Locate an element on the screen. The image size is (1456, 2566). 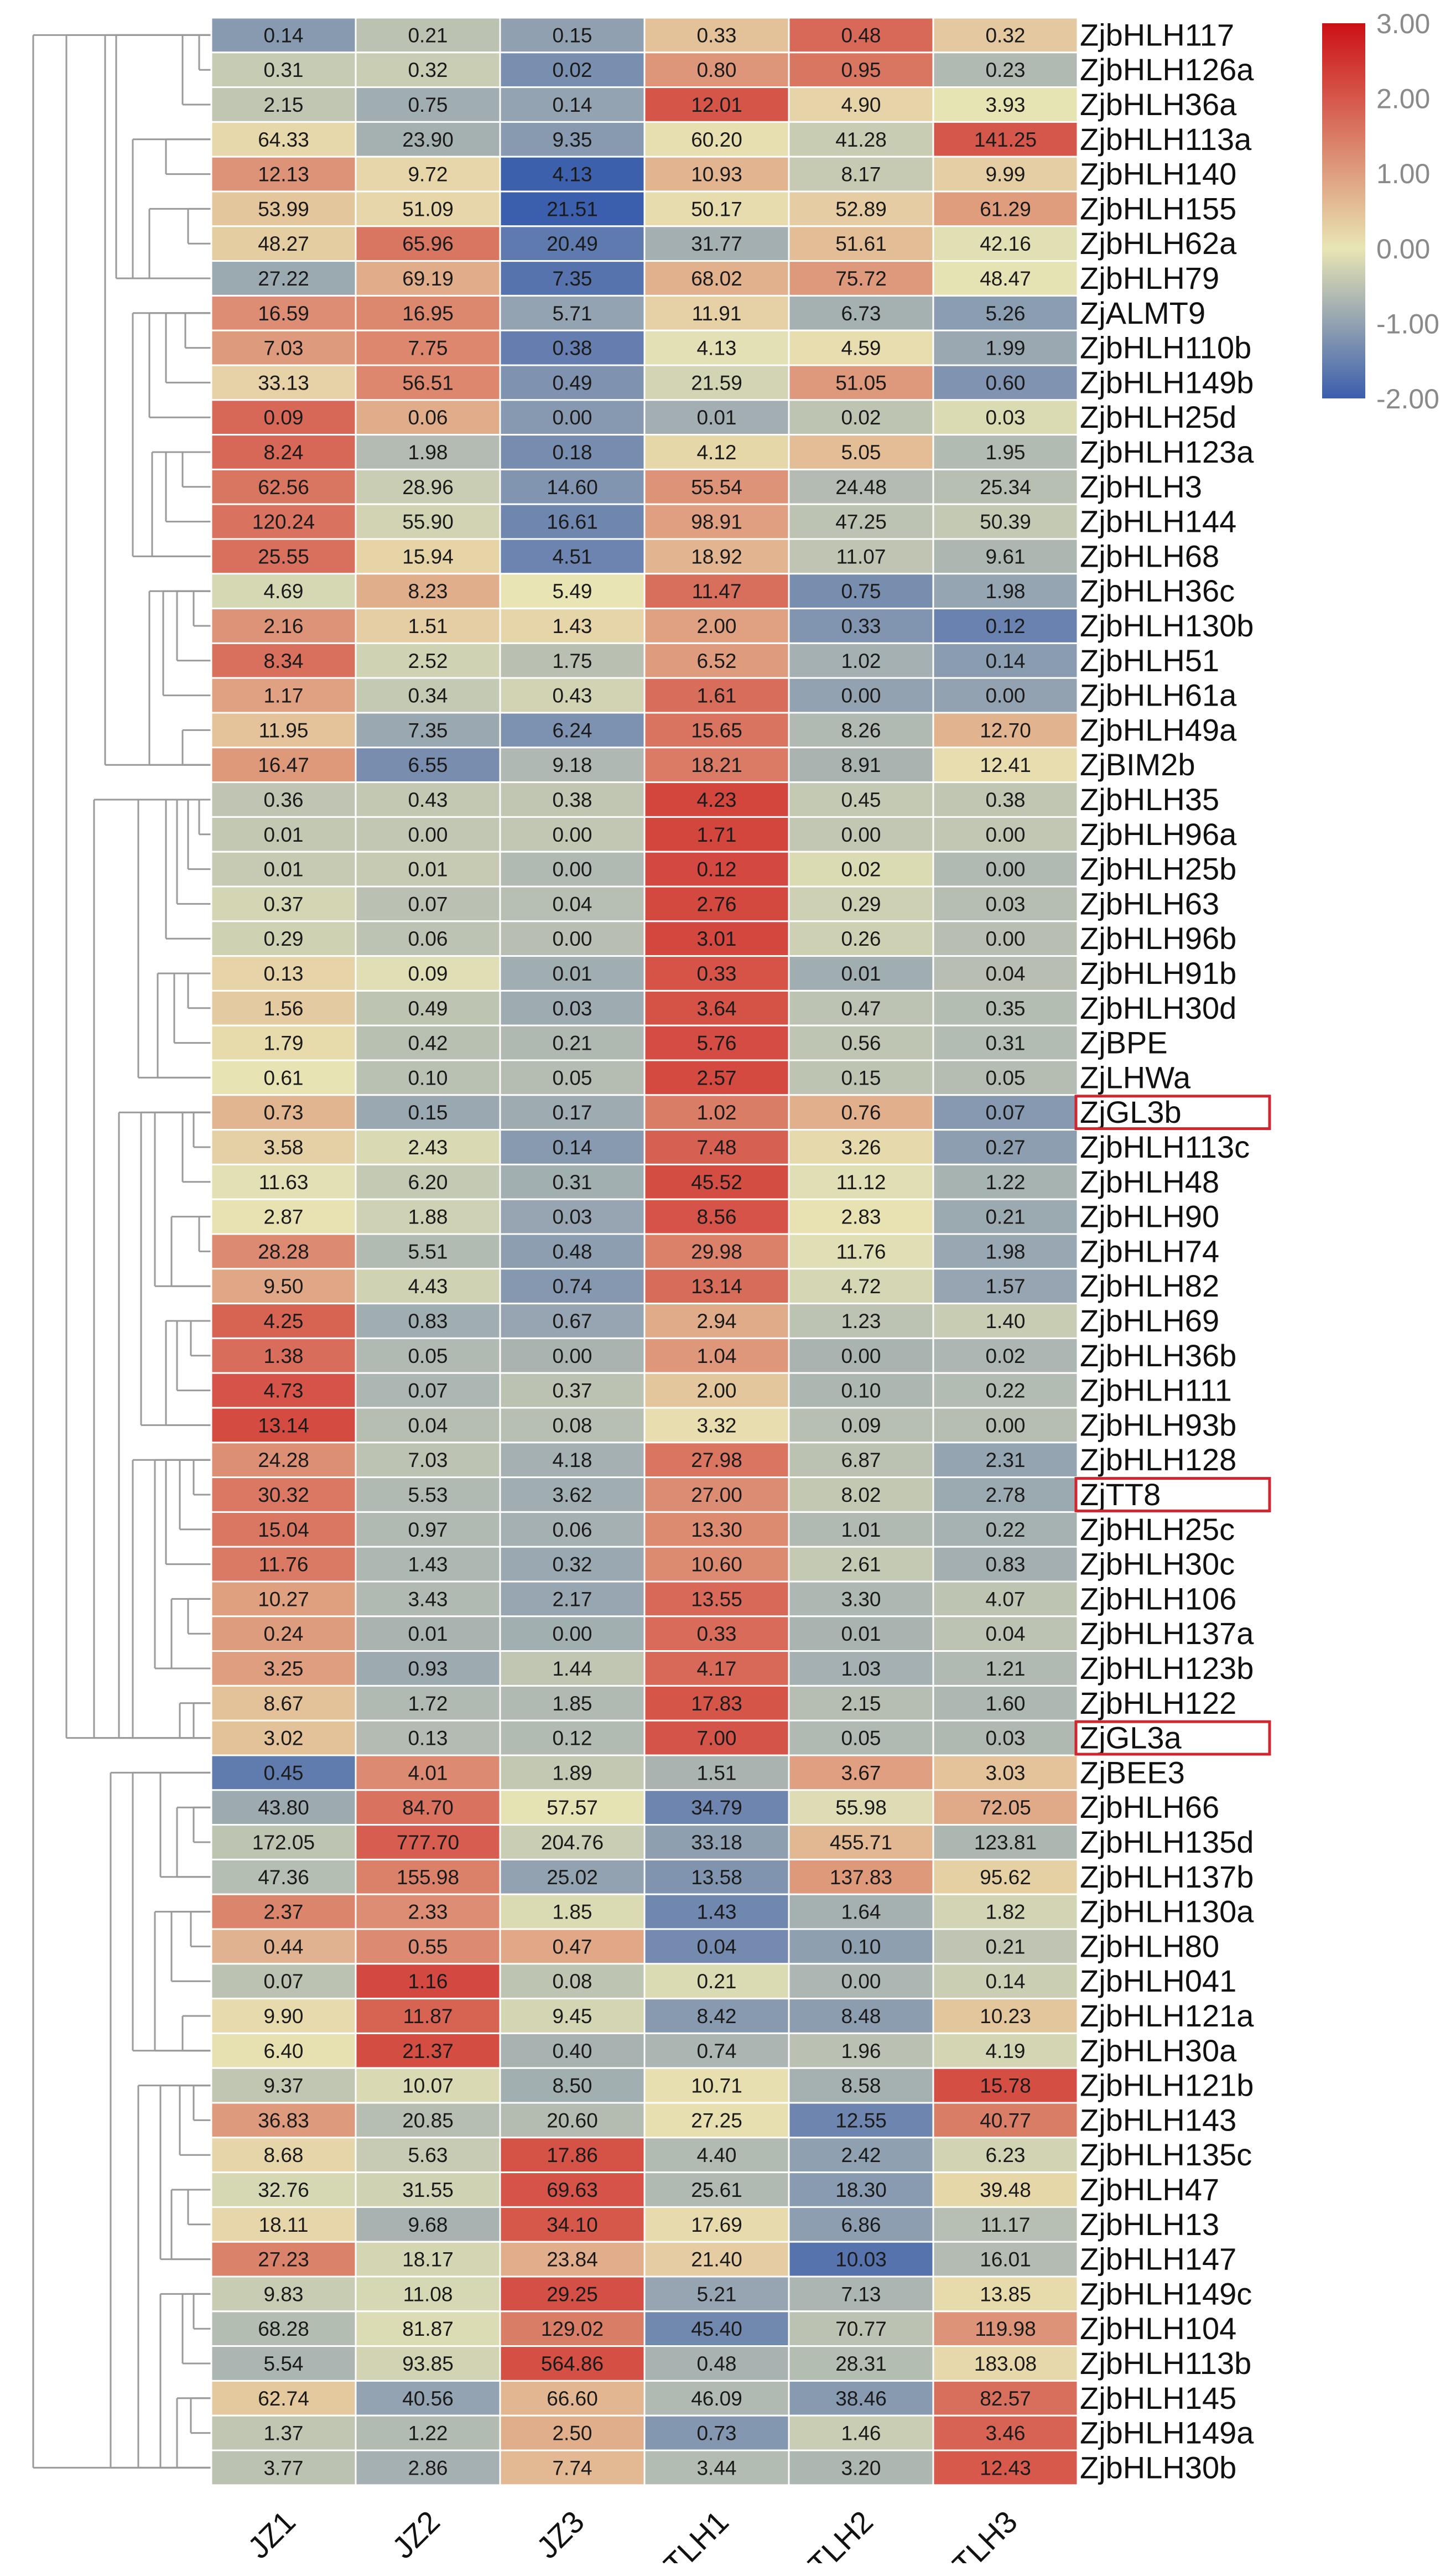
cell-value-label: 3.20 is located at coordinates (861, 2467).